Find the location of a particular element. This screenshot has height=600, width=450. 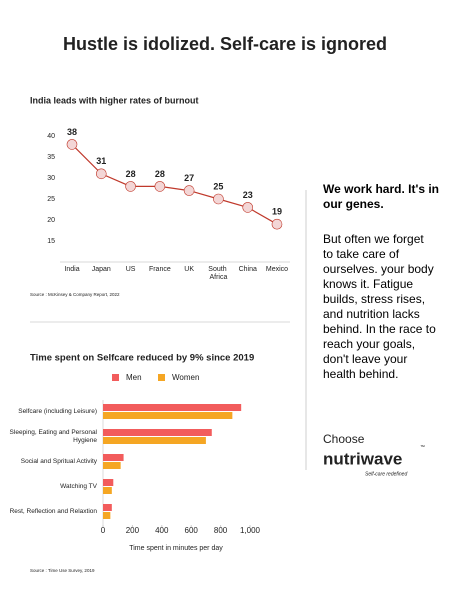

source: Source : McKinsey & Company Report, 2022 is located at coordinates (75, 294).